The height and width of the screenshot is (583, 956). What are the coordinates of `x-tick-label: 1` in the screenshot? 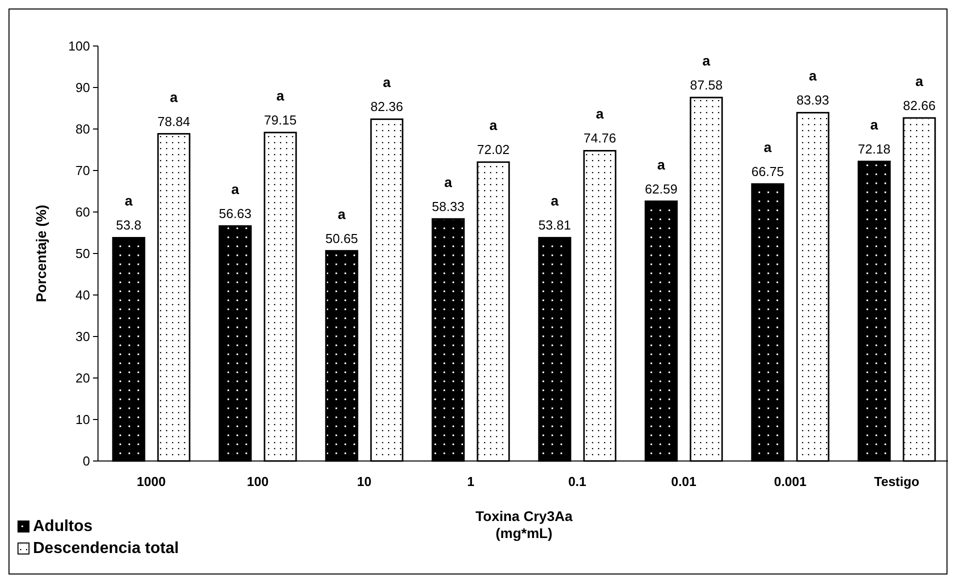 It's located at (470, 481).